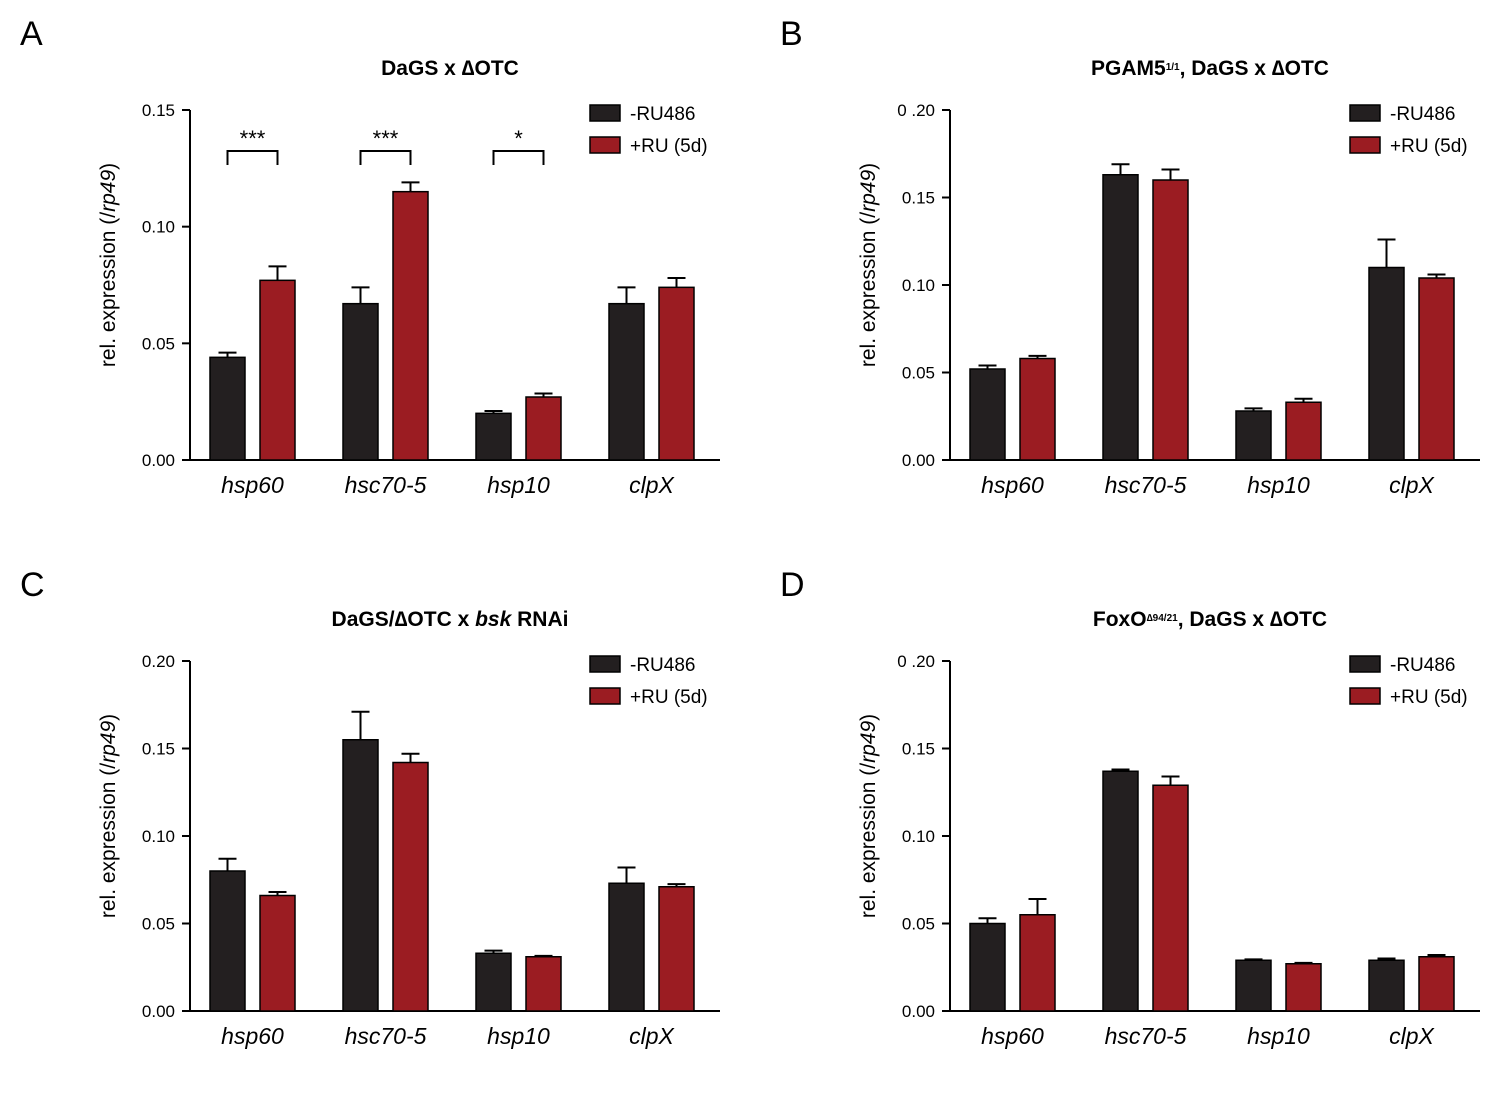 This screenshot has width=1500, height=1102. Describe the element at coordinates (539, 619) in the screenshot. I see `title-part: RNAi` at that location.